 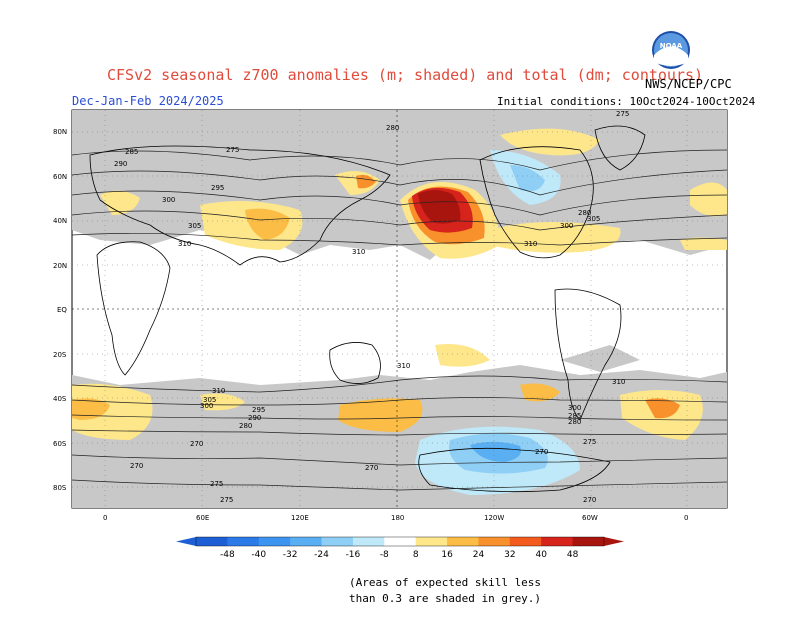 I want to click on noaa-logo-icon: NOAA, so click(x=671, y=50).